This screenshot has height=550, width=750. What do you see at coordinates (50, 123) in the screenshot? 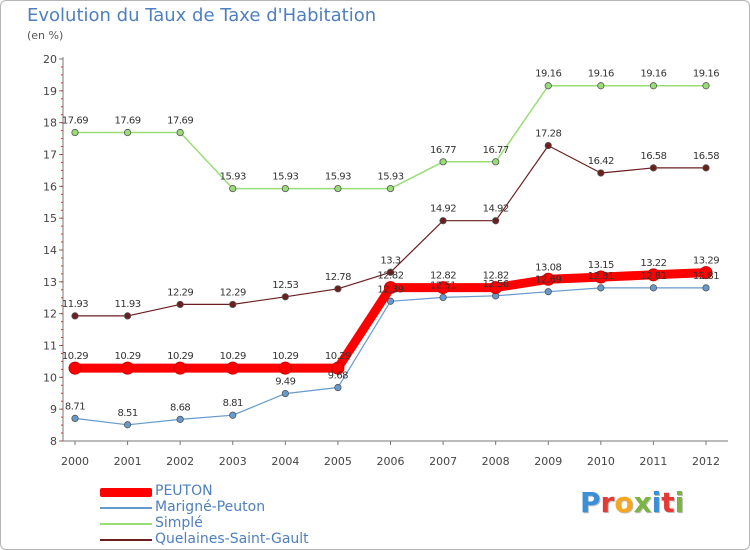
I see `y-tick-label: 18` at bounding box center [50, 123].